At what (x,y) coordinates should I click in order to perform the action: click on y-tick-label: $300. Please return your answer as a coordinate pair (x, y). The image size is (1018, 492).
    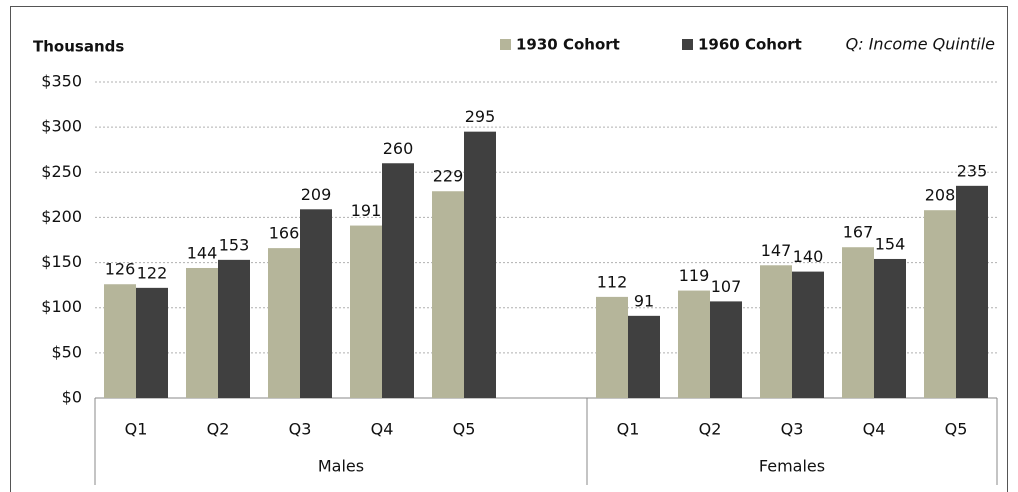
    Looking at the image, I should click on (61, 126).